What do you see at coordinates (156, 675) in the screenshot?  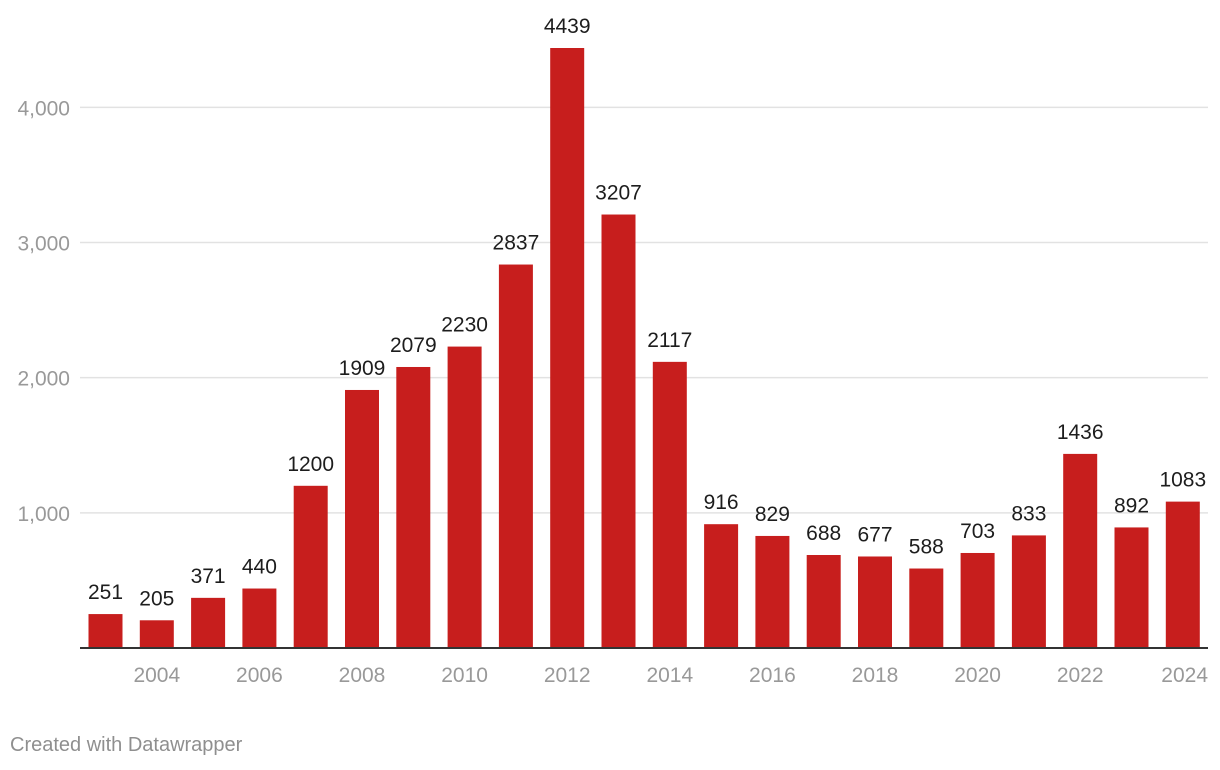 I see `x-tick-label: 2004` at bounding box center [156, 675].